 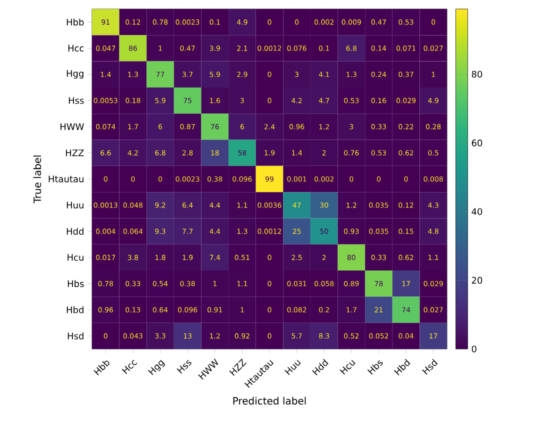 I want to click on x-tick-label: Hbs, so click(x=375, y=367).